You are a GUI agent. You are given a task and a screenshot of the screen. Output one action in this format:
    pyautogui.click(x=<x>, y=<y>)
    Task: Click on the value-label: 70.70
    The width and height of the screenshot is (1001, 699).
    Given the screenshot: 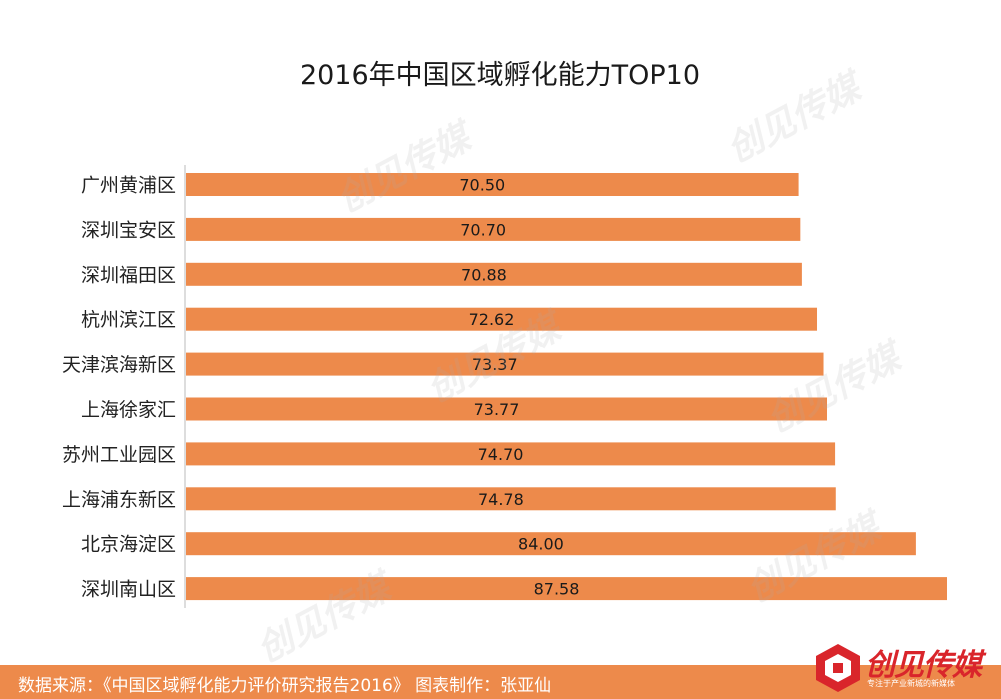 What is the action you would take?
    pyautogui.click(x=483, y=229)
    